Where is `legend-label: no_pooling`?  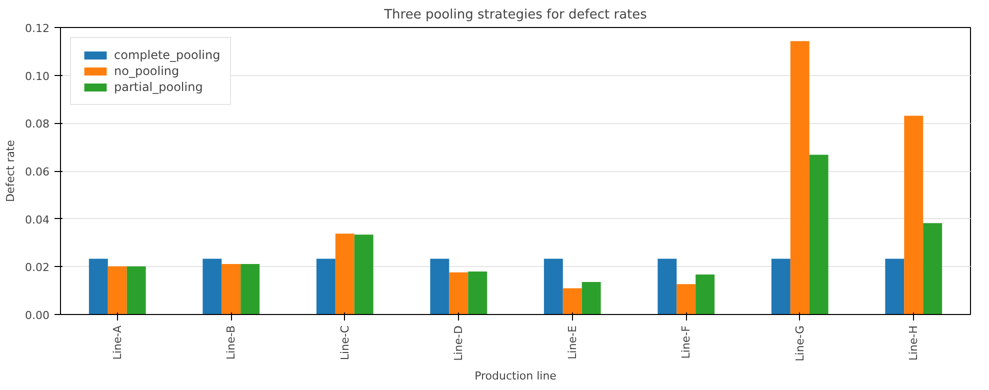
legend-label: no_pooling is located at coordinates (147, 71).